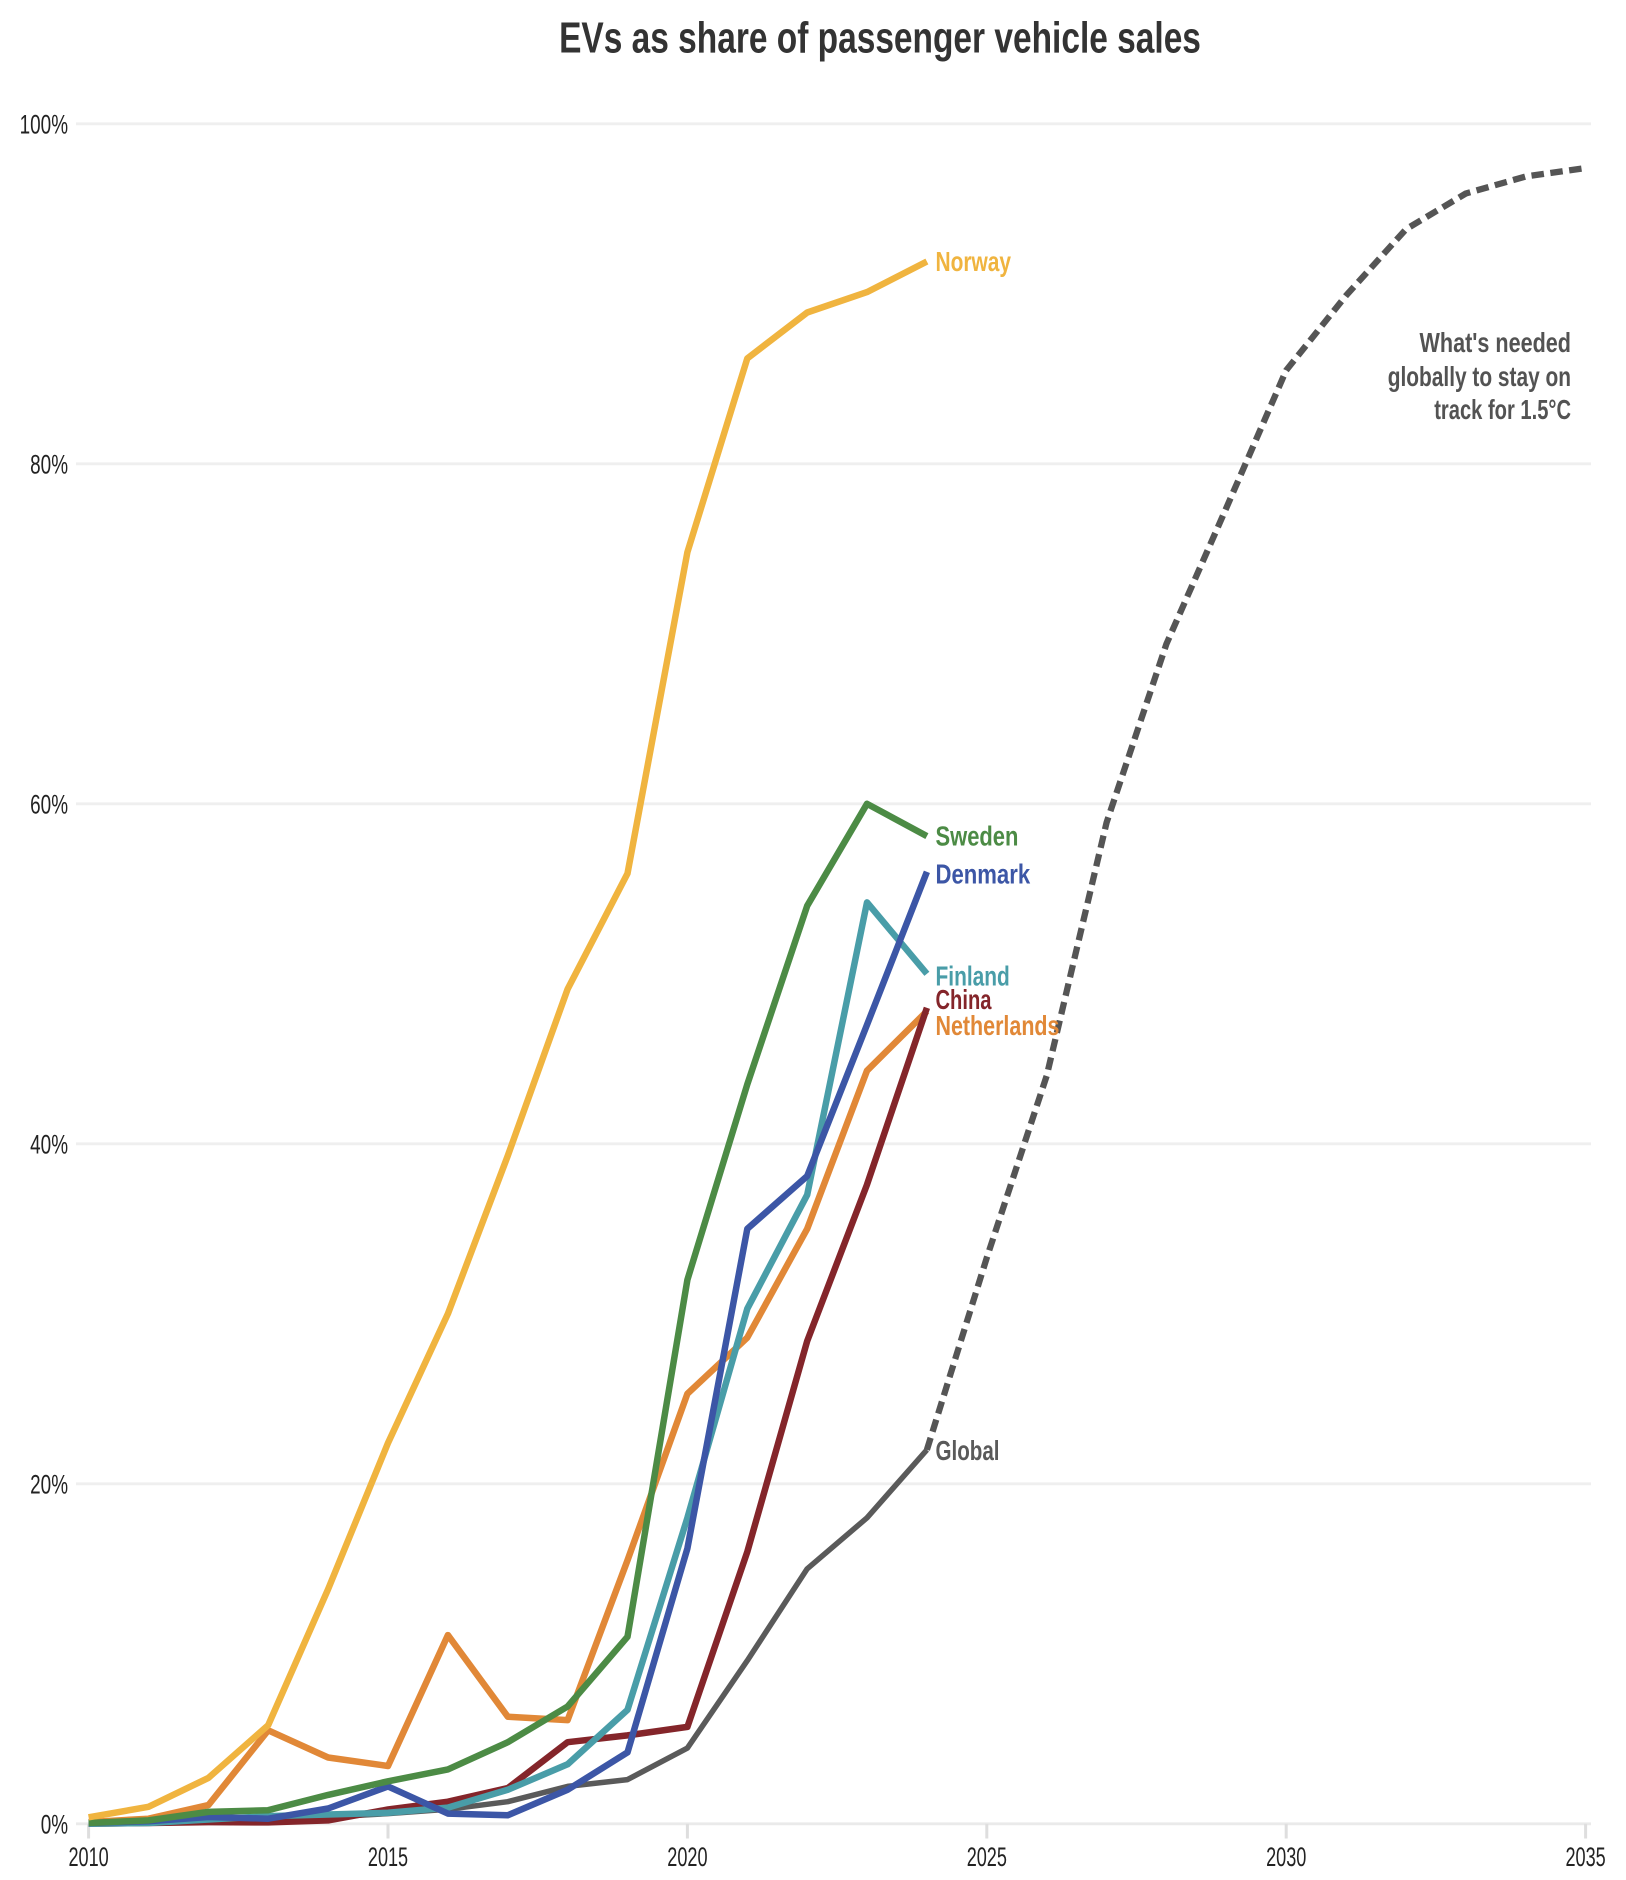 The width and height of the screenshot is (1626, 1880). I want to click on svg-text: Denmark, so click(983, 874).